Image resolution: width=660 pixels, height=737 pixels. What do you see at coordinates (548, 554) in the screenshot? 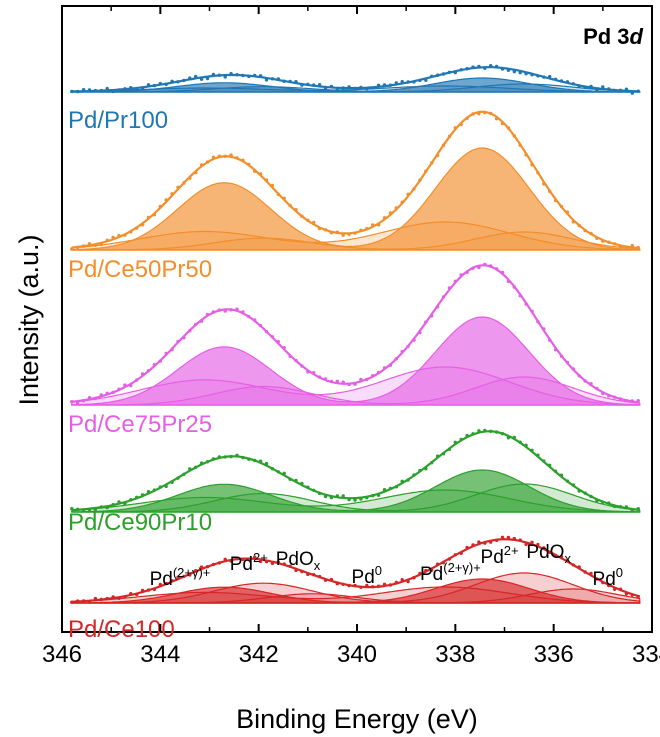
I see `peak-label: PdOx` at bounding box center [548, 554].